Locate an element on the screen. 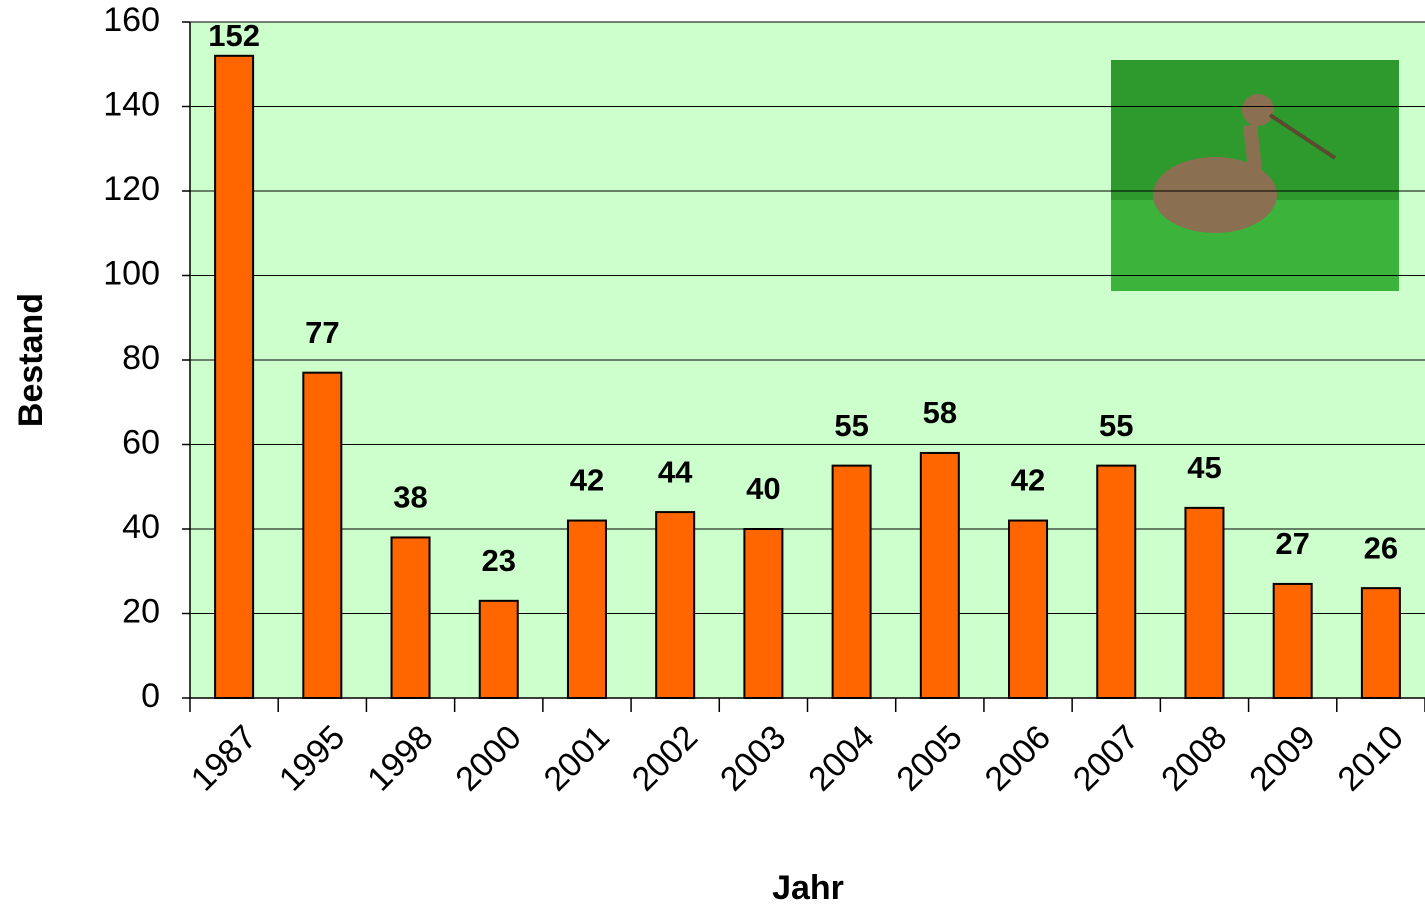 The width and height of the screenshot is (1425, 912). y-tick-label: 20 is located at coordinates (141, 611).